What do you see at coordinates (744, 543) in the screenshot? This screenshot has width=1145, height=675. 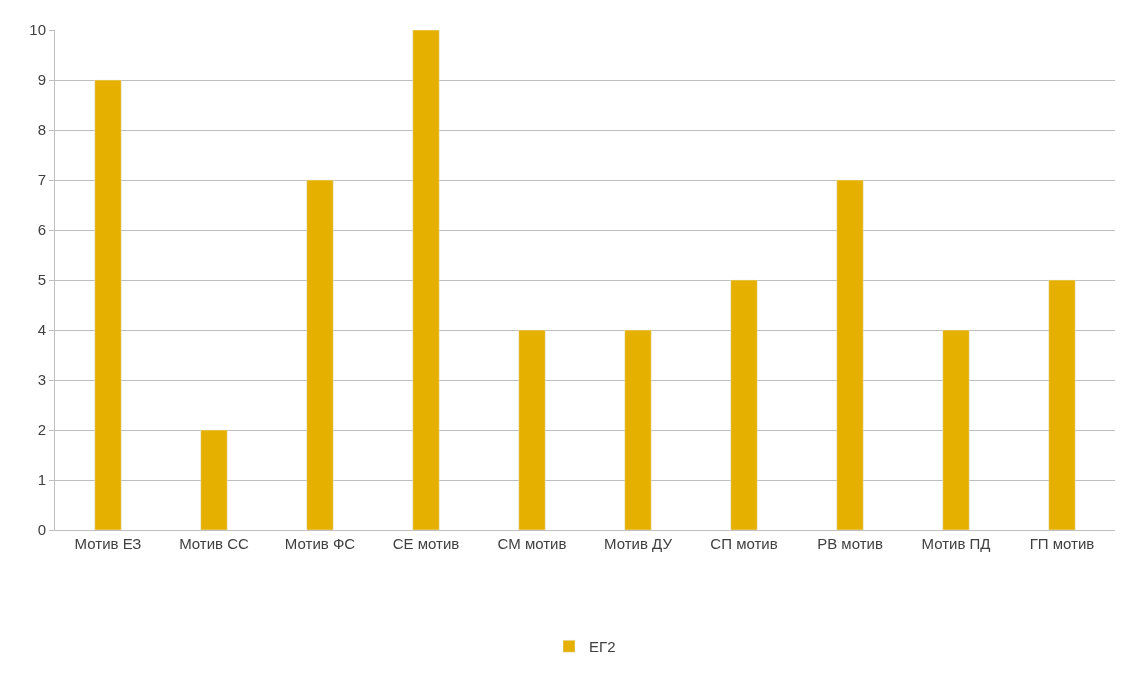 I see `x-tick-label: СП мотив` at bounding box center [744, 543].